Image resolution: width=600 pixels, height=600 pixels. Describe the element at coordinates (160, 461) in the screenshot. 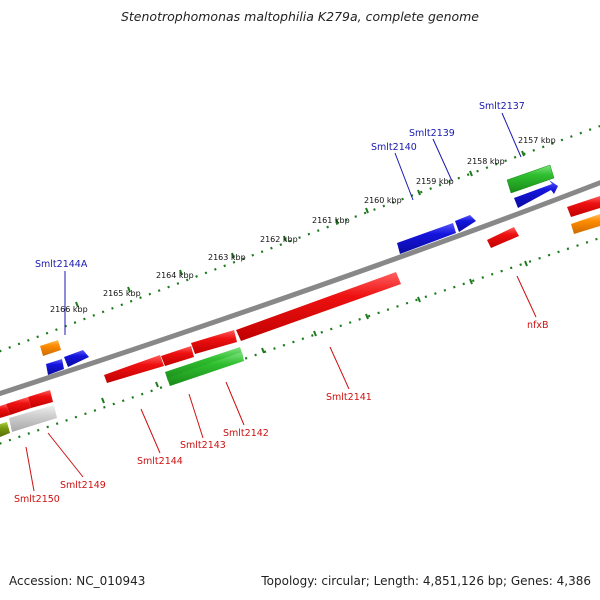

I see `gene-label-smlt2144: Smlt2144` at that location.